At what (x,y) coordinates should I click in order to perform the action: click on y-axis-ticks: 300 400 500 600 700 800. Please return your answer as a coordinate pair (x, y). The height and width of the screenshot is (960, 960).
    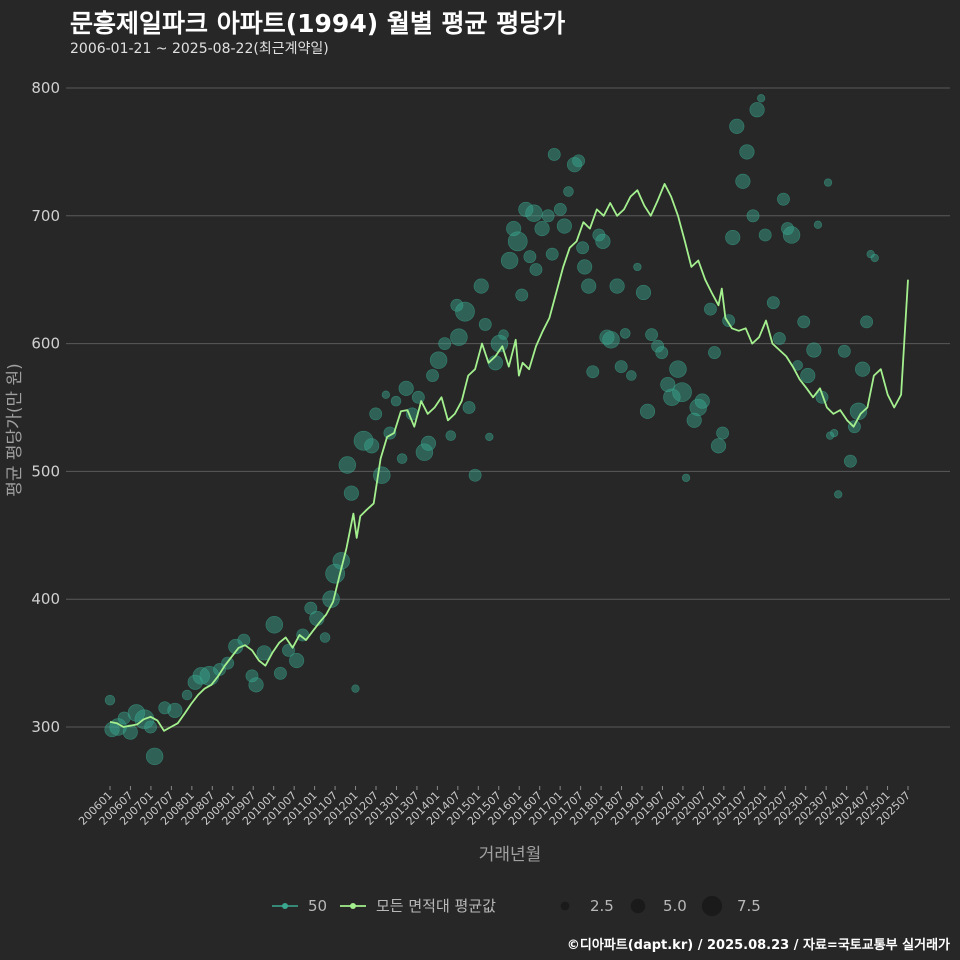
    Looking at the image, I should click on (45, 407).